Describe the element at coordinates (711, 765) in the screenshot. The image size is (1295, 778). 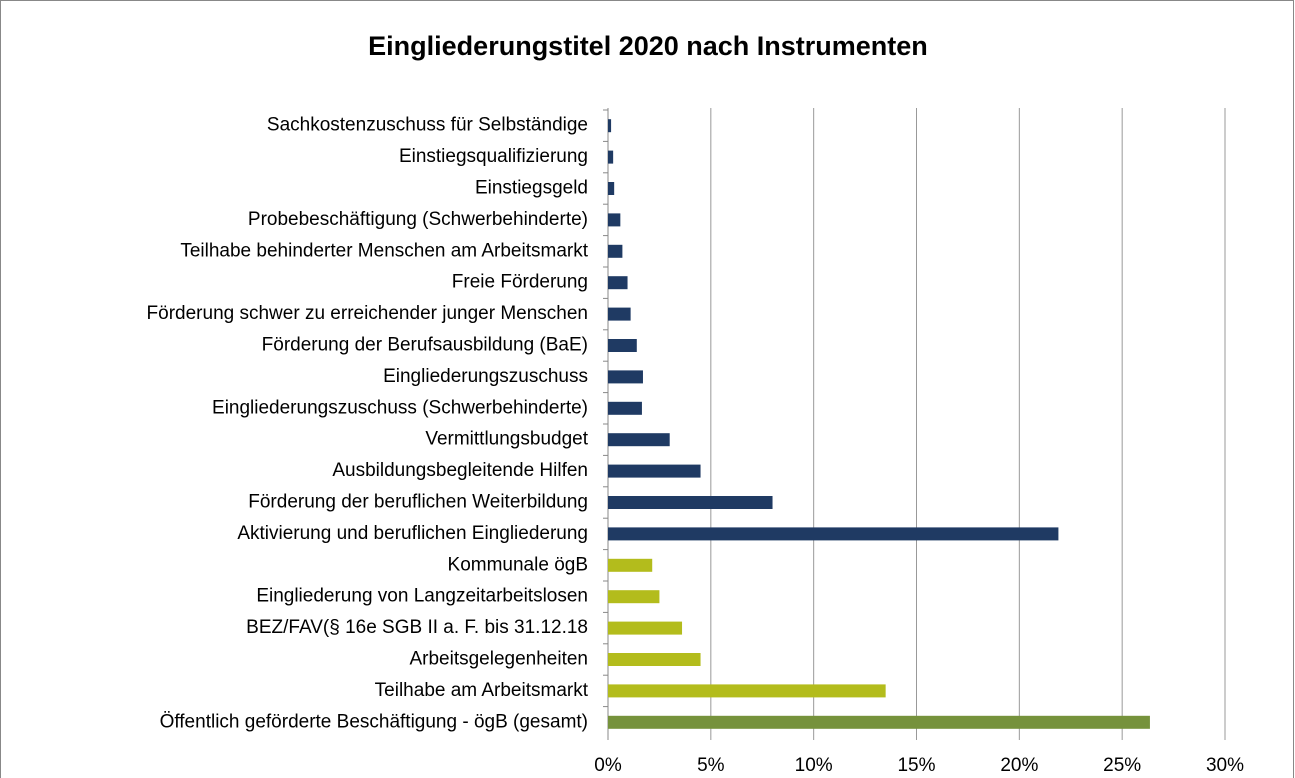
I see `x-tick-label: 5%` at that location.